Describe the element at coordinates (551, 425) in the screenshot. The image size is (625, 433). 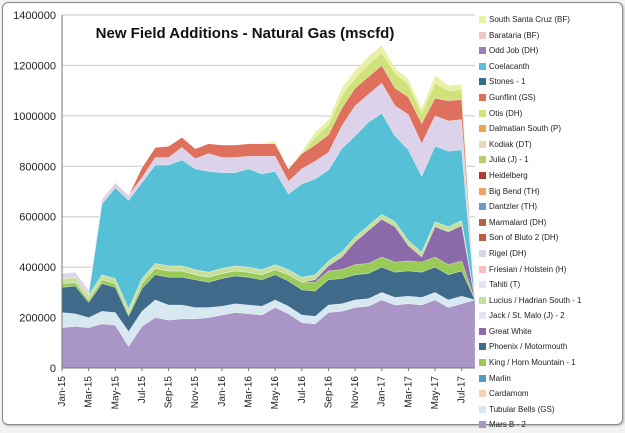
I see `legend-entry: Mars B - 2` at that location.